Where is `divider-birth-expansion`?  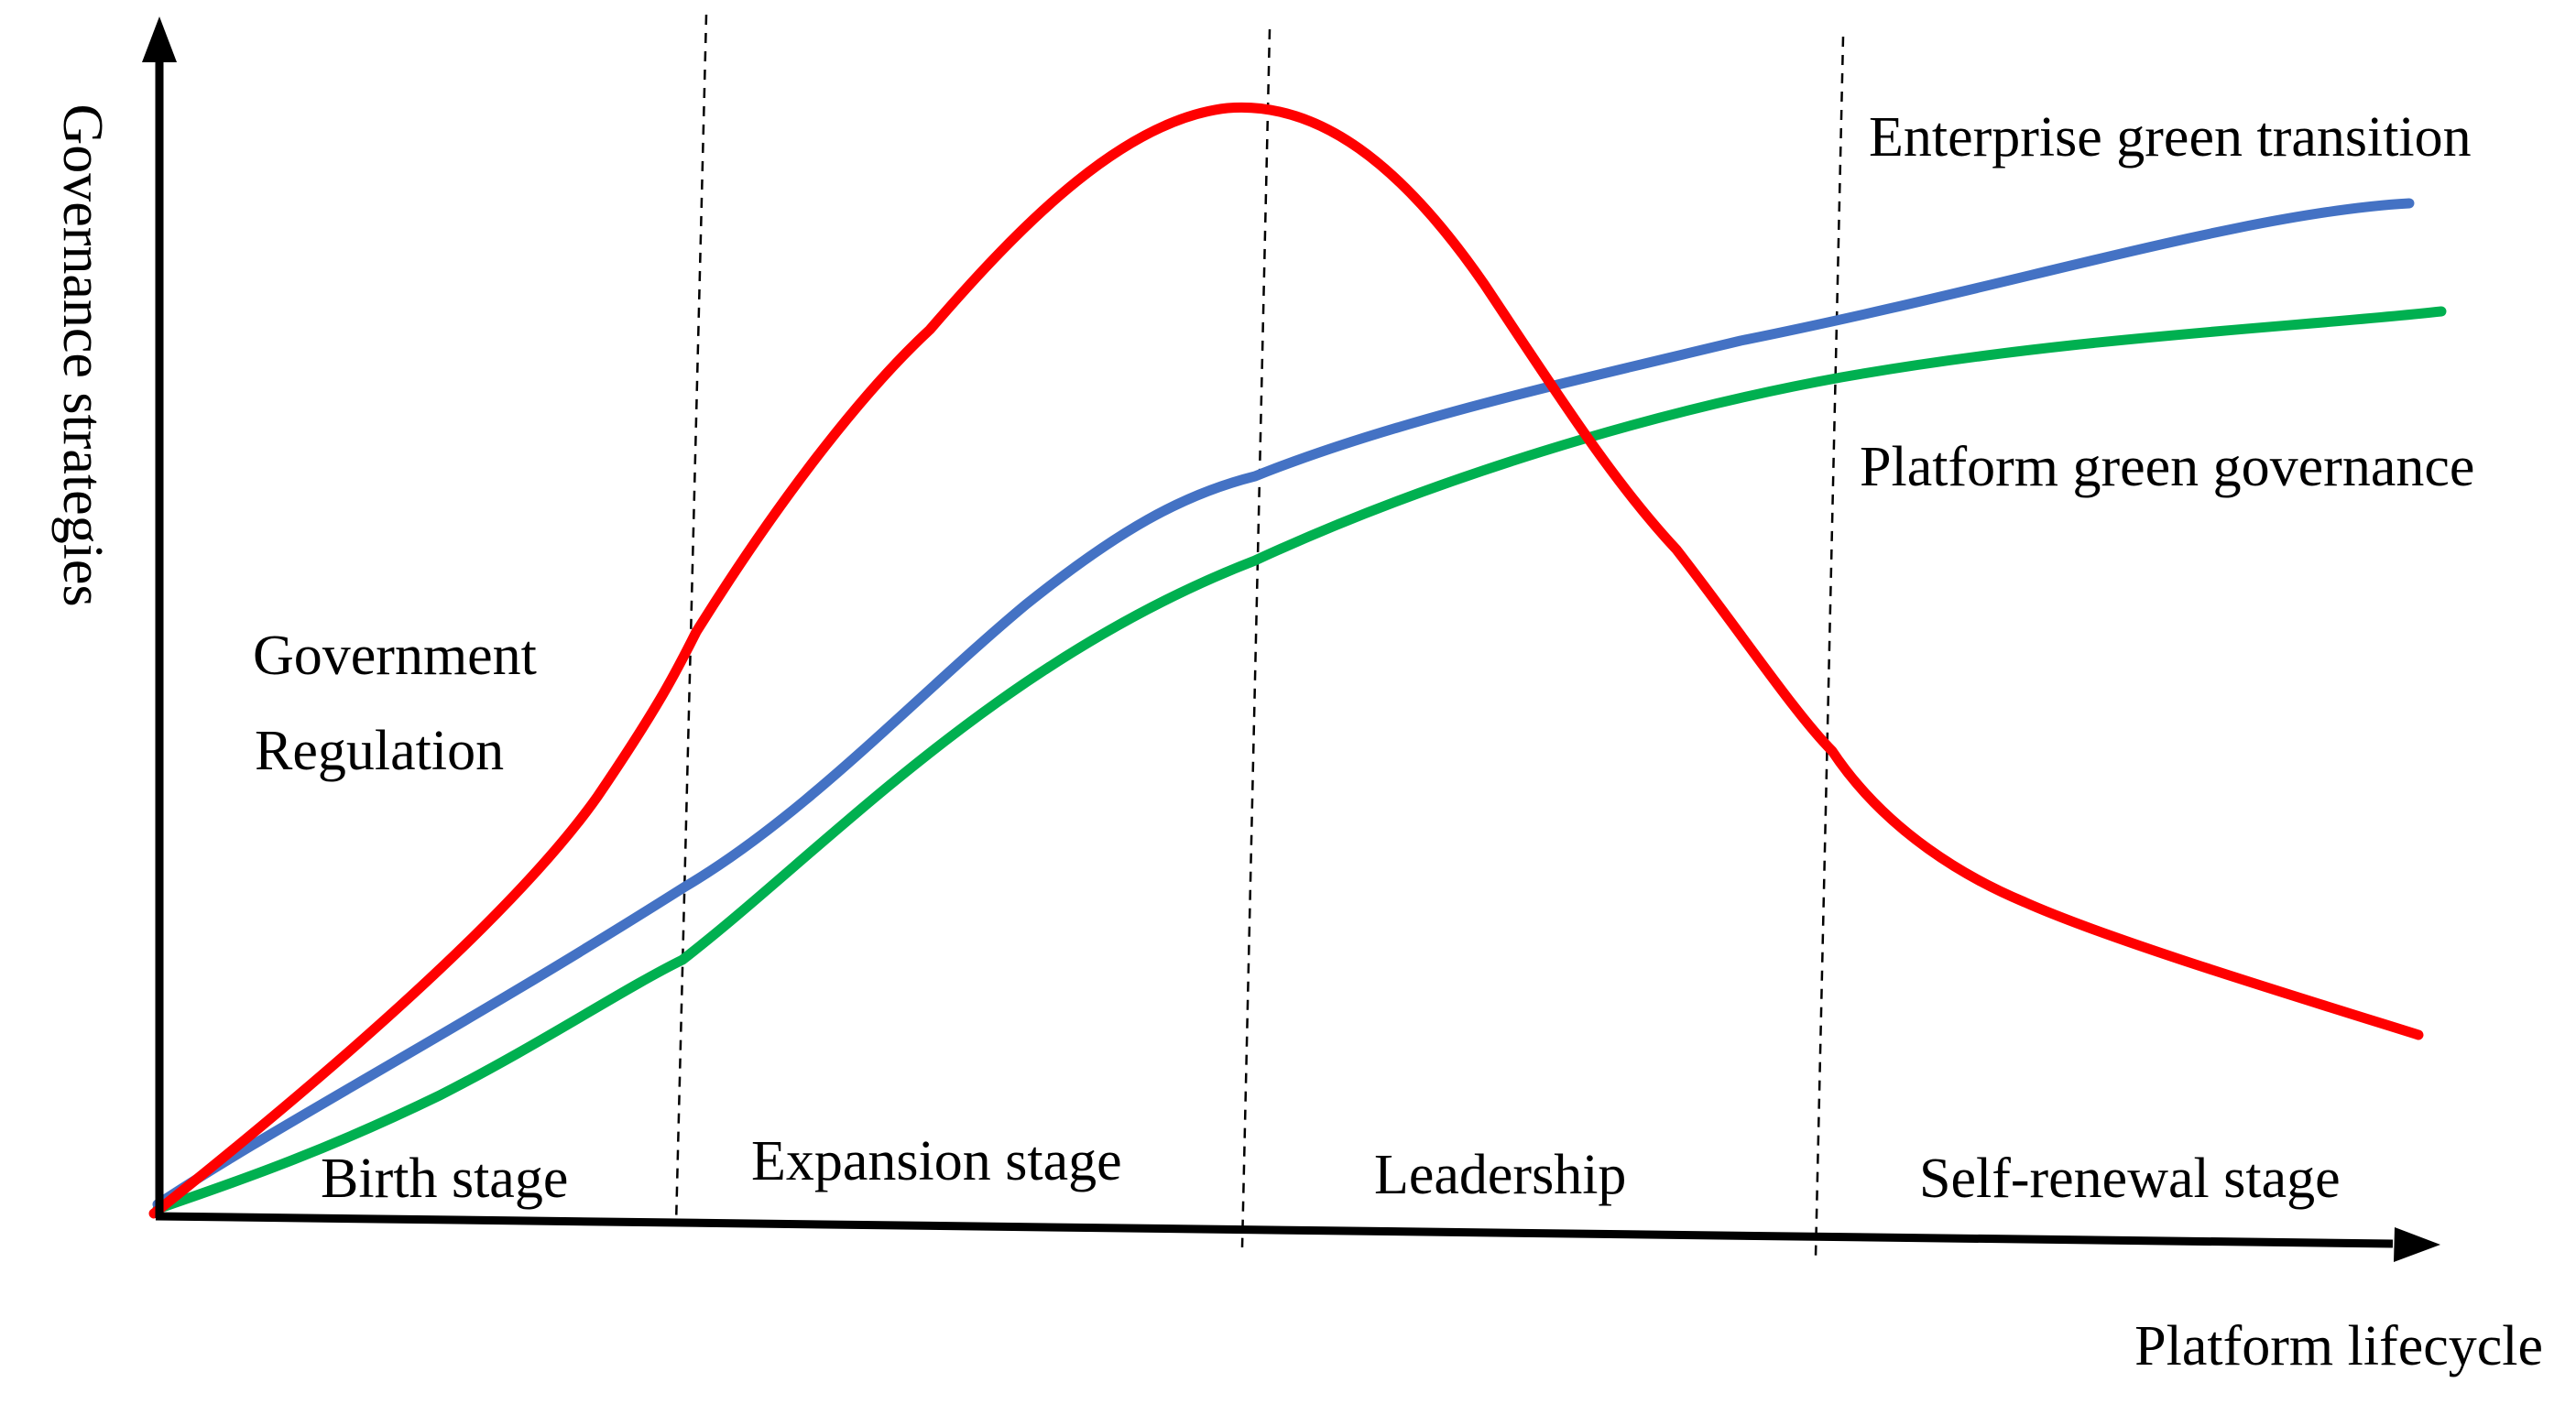
divider-birth-expansion is located at coordinates (691, 620).